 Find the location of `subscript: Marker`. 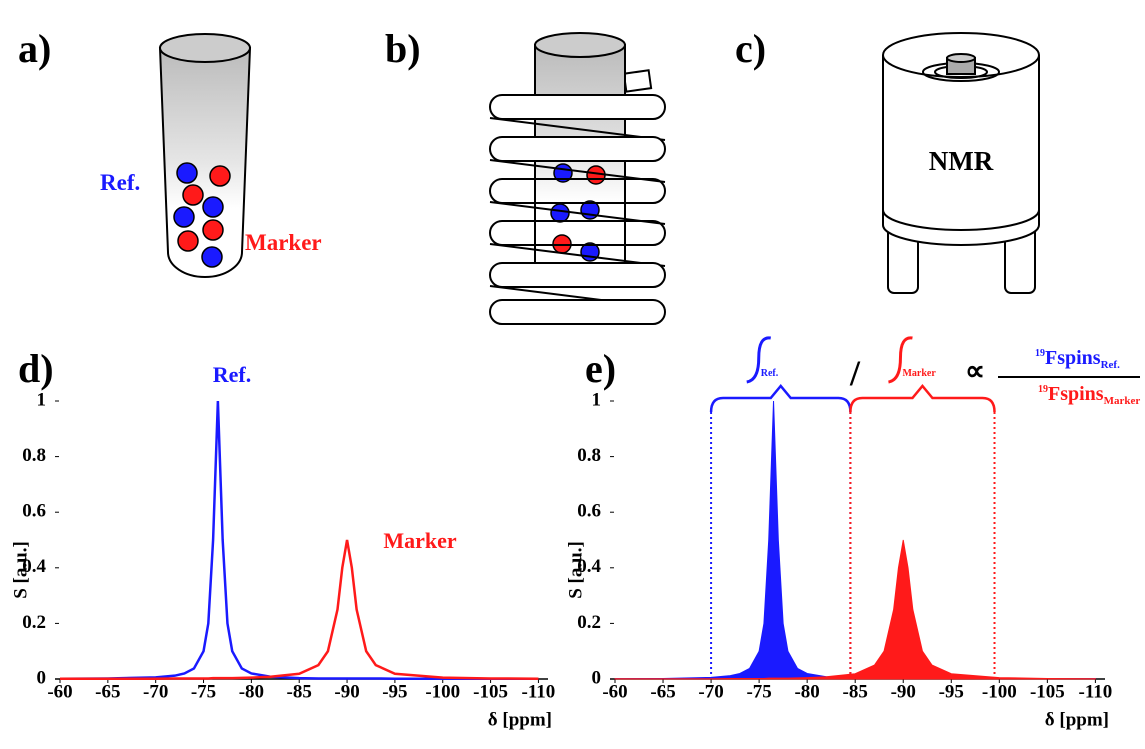

subscript: Marker is located at coordinates (1122, 401).